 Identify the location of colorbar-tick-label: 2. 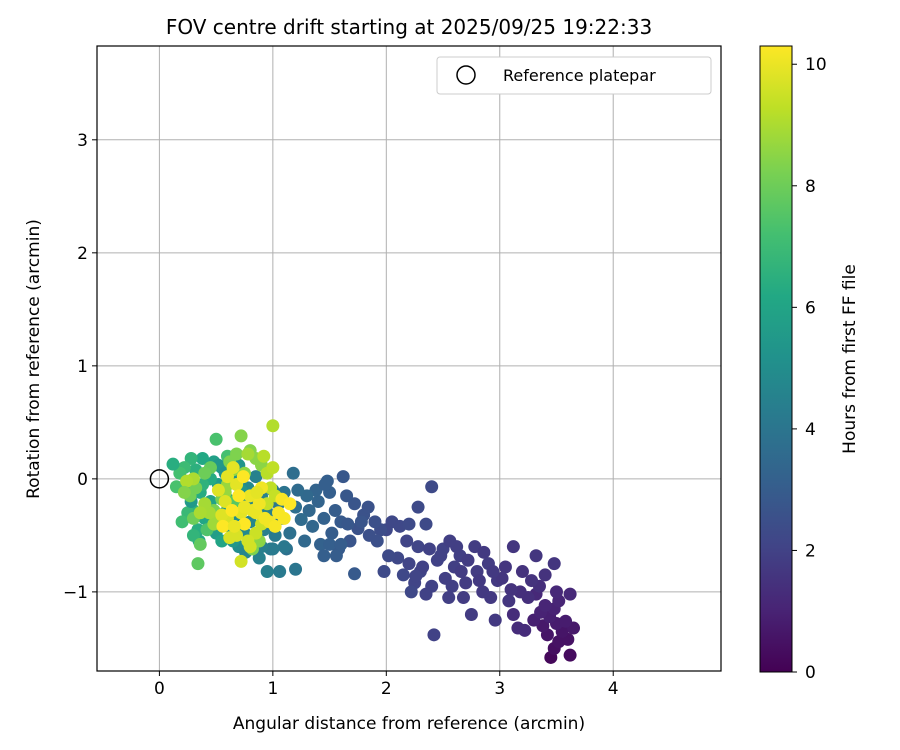
(810, 551).